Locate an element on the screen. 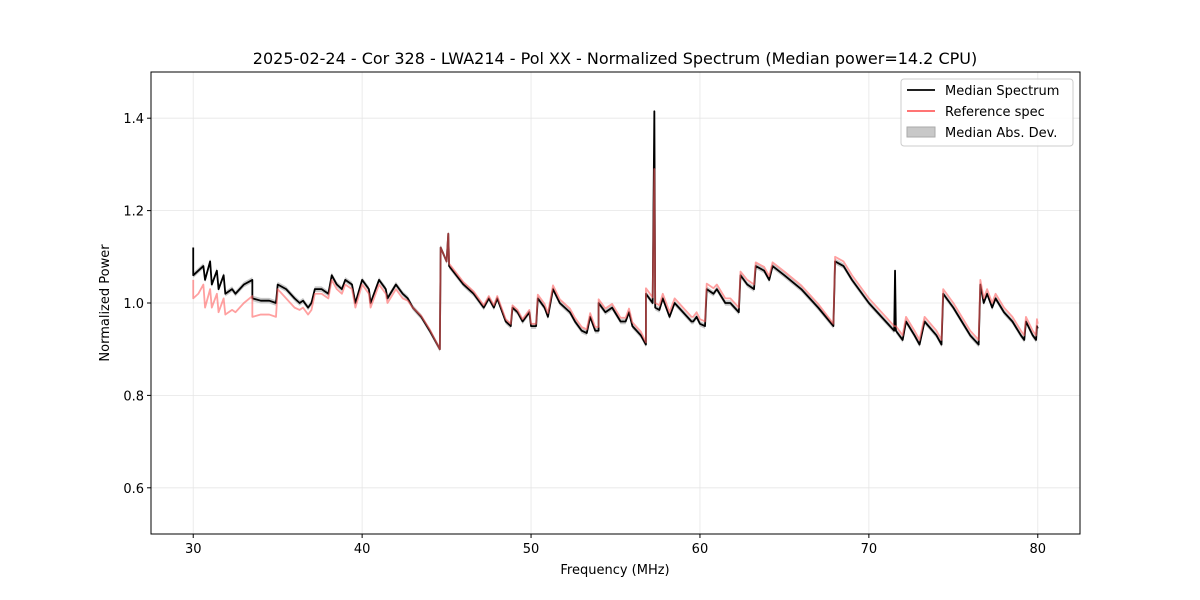 The image size is (1200, 600). y-axis: 0.6 0.8 1.0 1.2 1.4 is located at coordinates (137, 304).